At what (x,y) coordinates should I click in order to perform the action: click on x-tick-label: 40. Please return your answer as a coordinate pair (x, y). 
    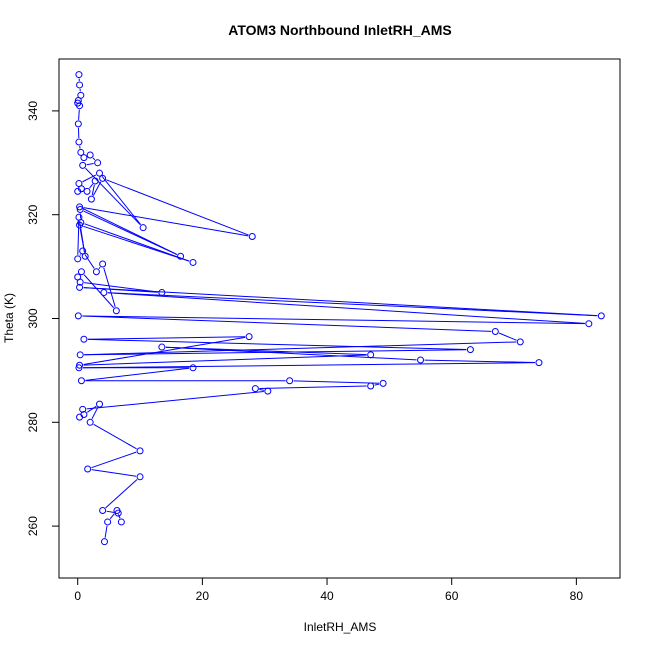
    Looking at the image, I should click on (327, 596).